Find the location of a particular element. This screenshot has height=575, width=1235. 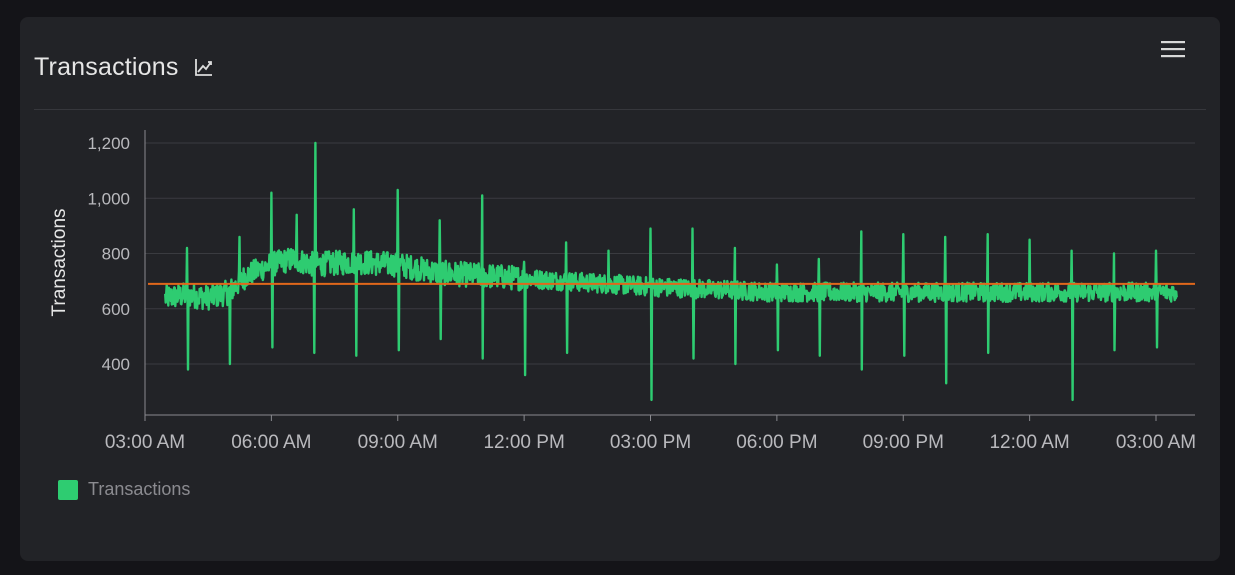

x-tick-label: 06:00 PM is located at coordinates (776, 442).